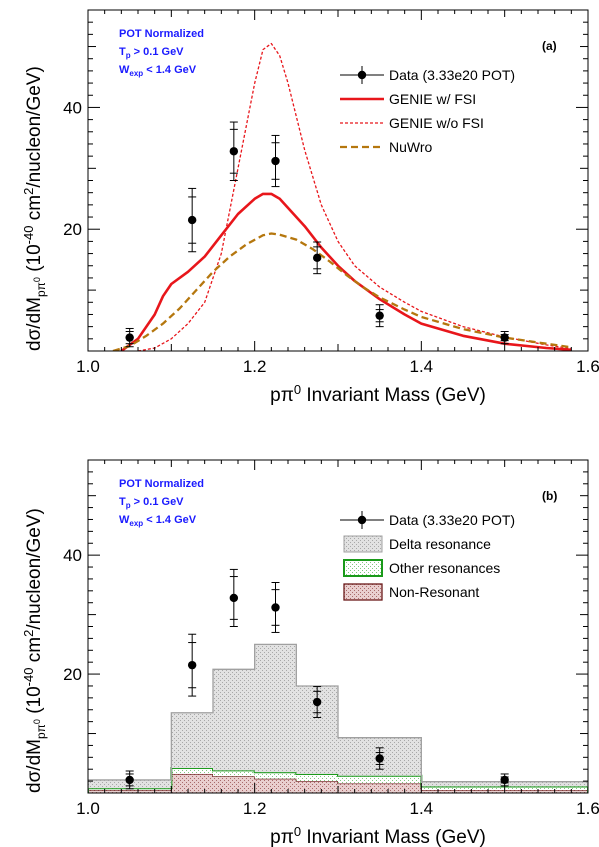 The height and width of the screenshot is (847, 599). Describe the element at coordinates (158, 502) in the screenshot. I see `annotation-tp-rest: > 0.1 GeV` at that location.